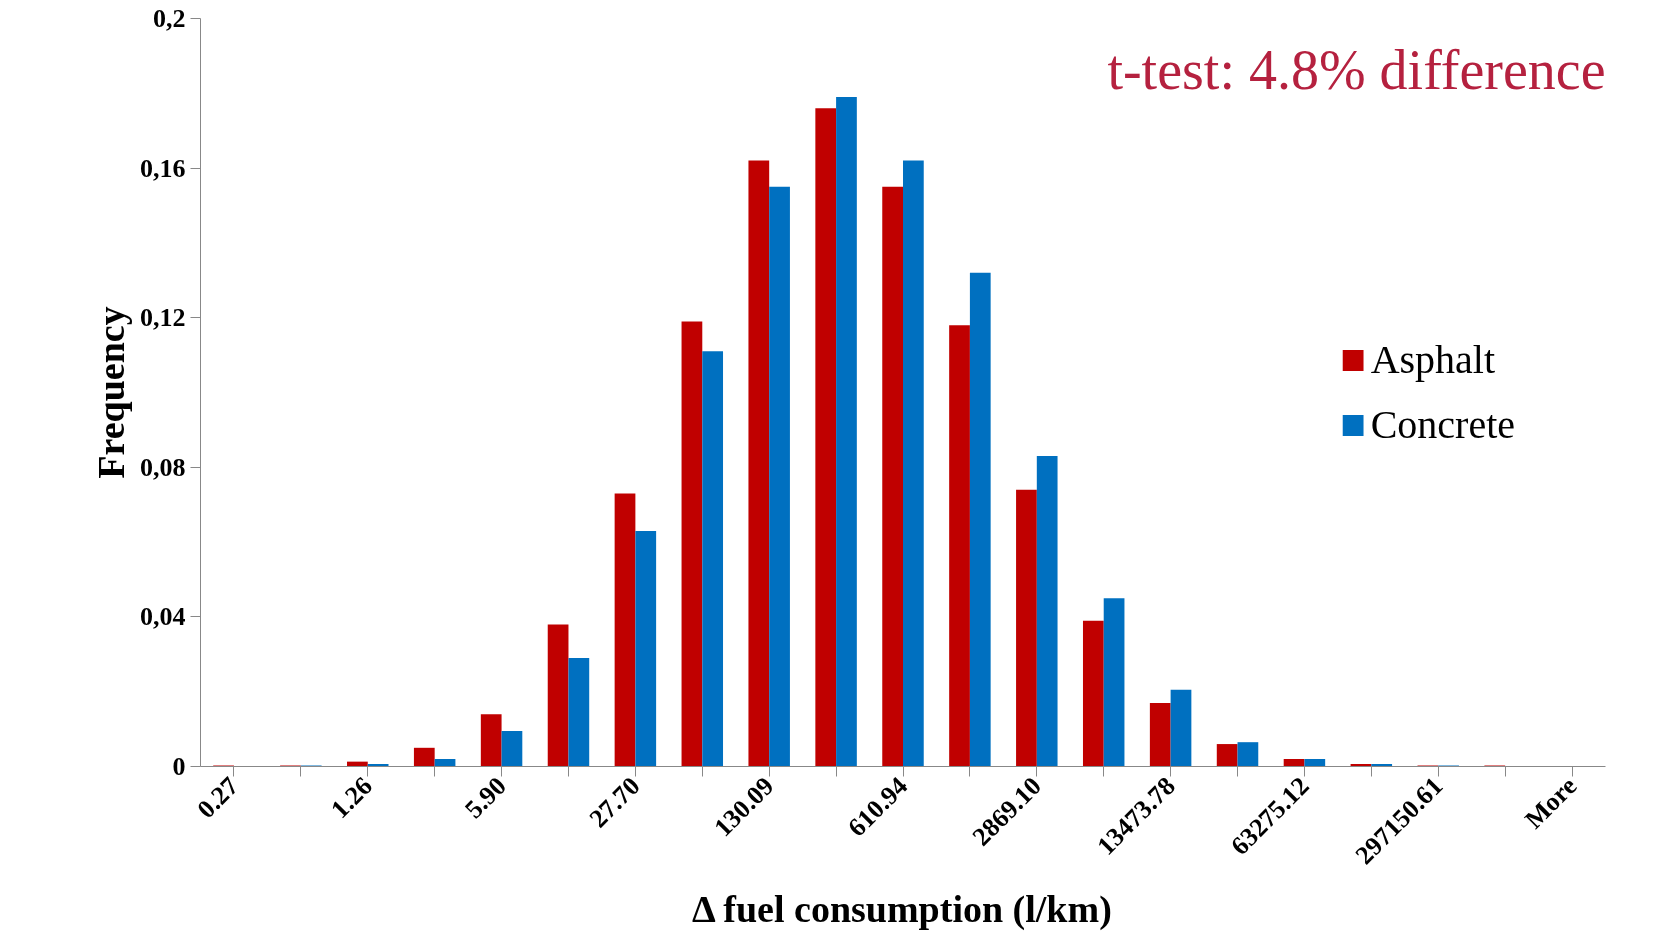  Describe the element at coordinates (179, 766) in the screenshot. I see `y-tick-label: 0` at that location.